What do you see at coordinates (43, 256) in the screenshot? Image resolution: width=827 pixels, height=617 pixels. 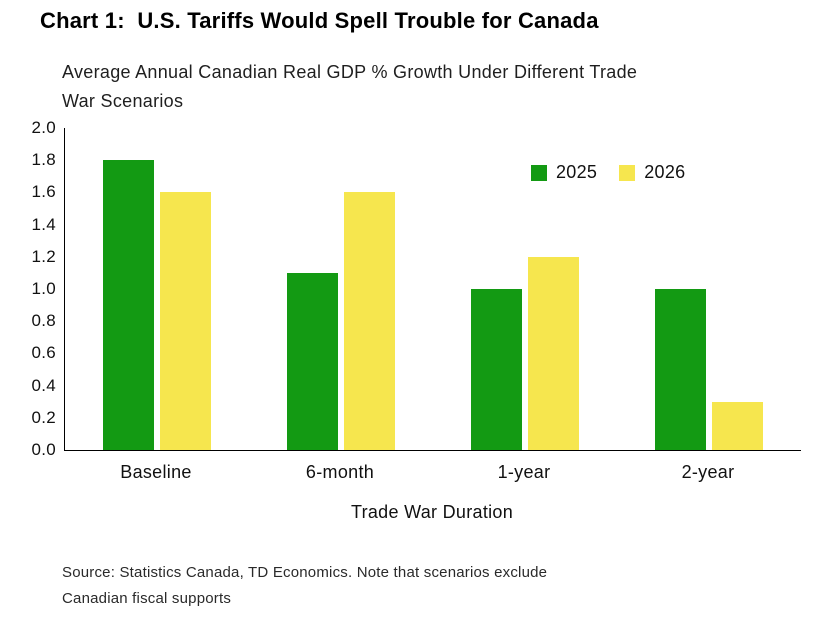 I see `y-axis-tick-label: 1.2` at bounding box center [43, 256].